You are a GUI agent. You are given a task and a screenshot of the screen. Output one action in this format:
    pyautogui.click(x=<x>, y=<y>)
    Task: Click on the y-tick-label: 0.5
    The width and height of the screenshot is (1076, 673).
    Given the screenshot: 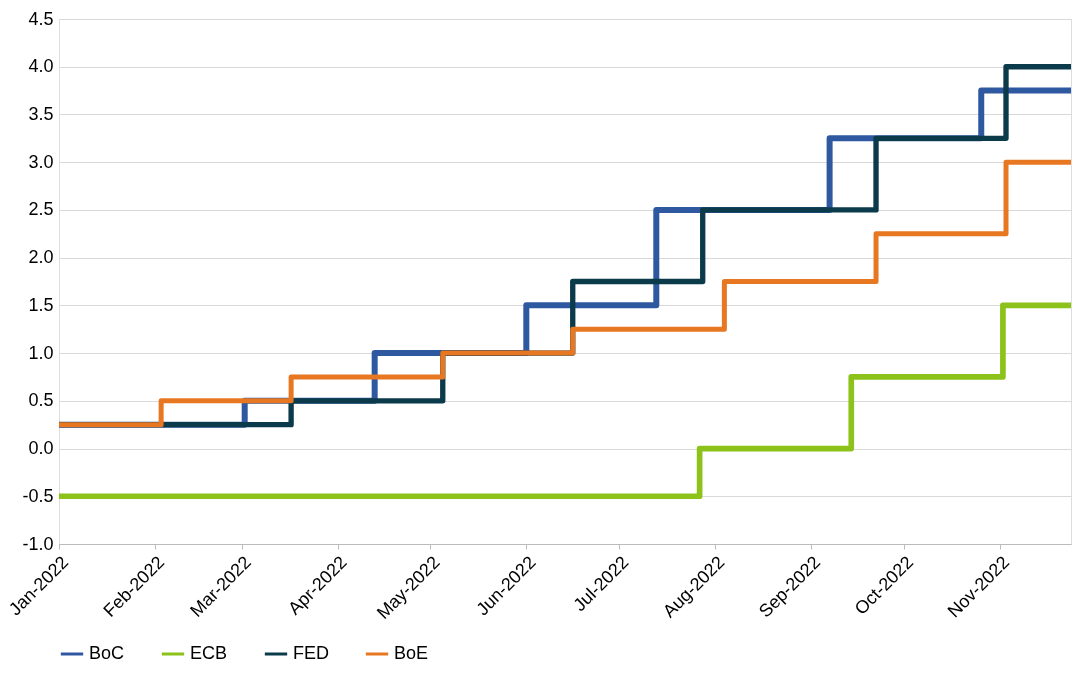 What is the action you would take?
    pyautogui.click(x=41, y=400)
    